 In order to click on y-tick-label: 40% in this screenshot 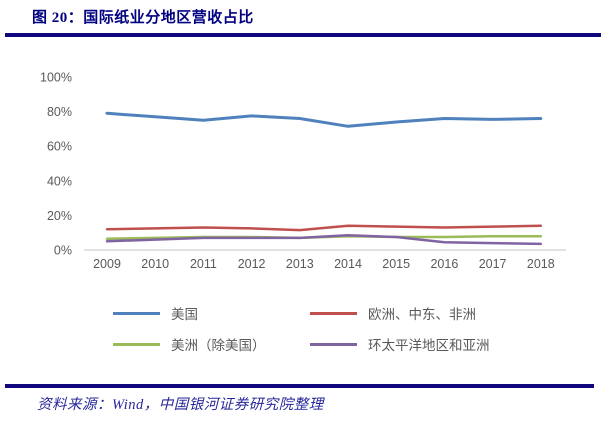, I will do `click(59, 181)`.